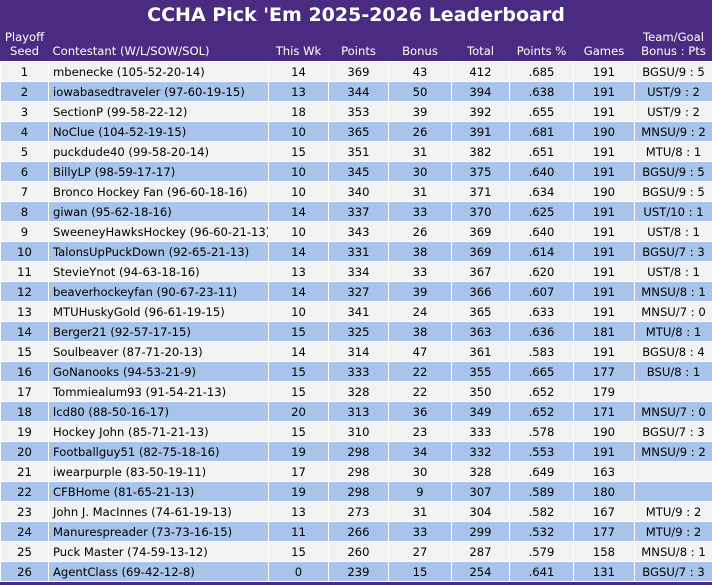 This screenshot has width=712, height=585. What do you see at coordinates (358, 45) in the screenshot?
I see `column-header: Points` at bounding box center [358, 45].